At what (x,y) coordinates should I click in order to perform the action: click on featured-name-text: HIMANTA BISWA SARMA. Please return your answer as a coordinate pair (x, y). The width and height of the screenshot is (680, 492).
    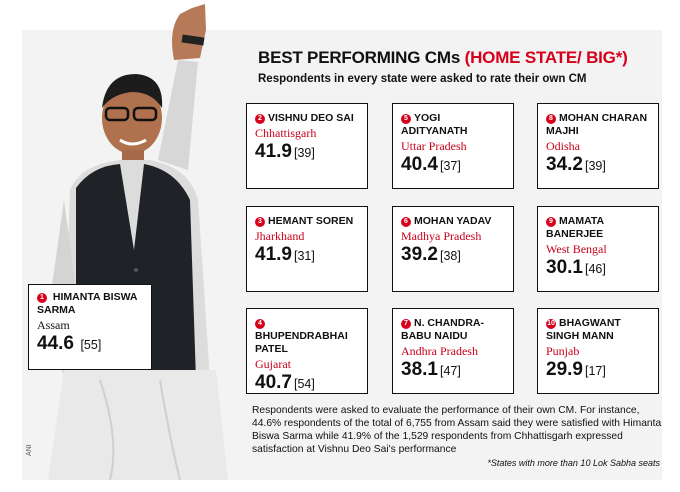
    Looking at the image, I should click on (87, 303).